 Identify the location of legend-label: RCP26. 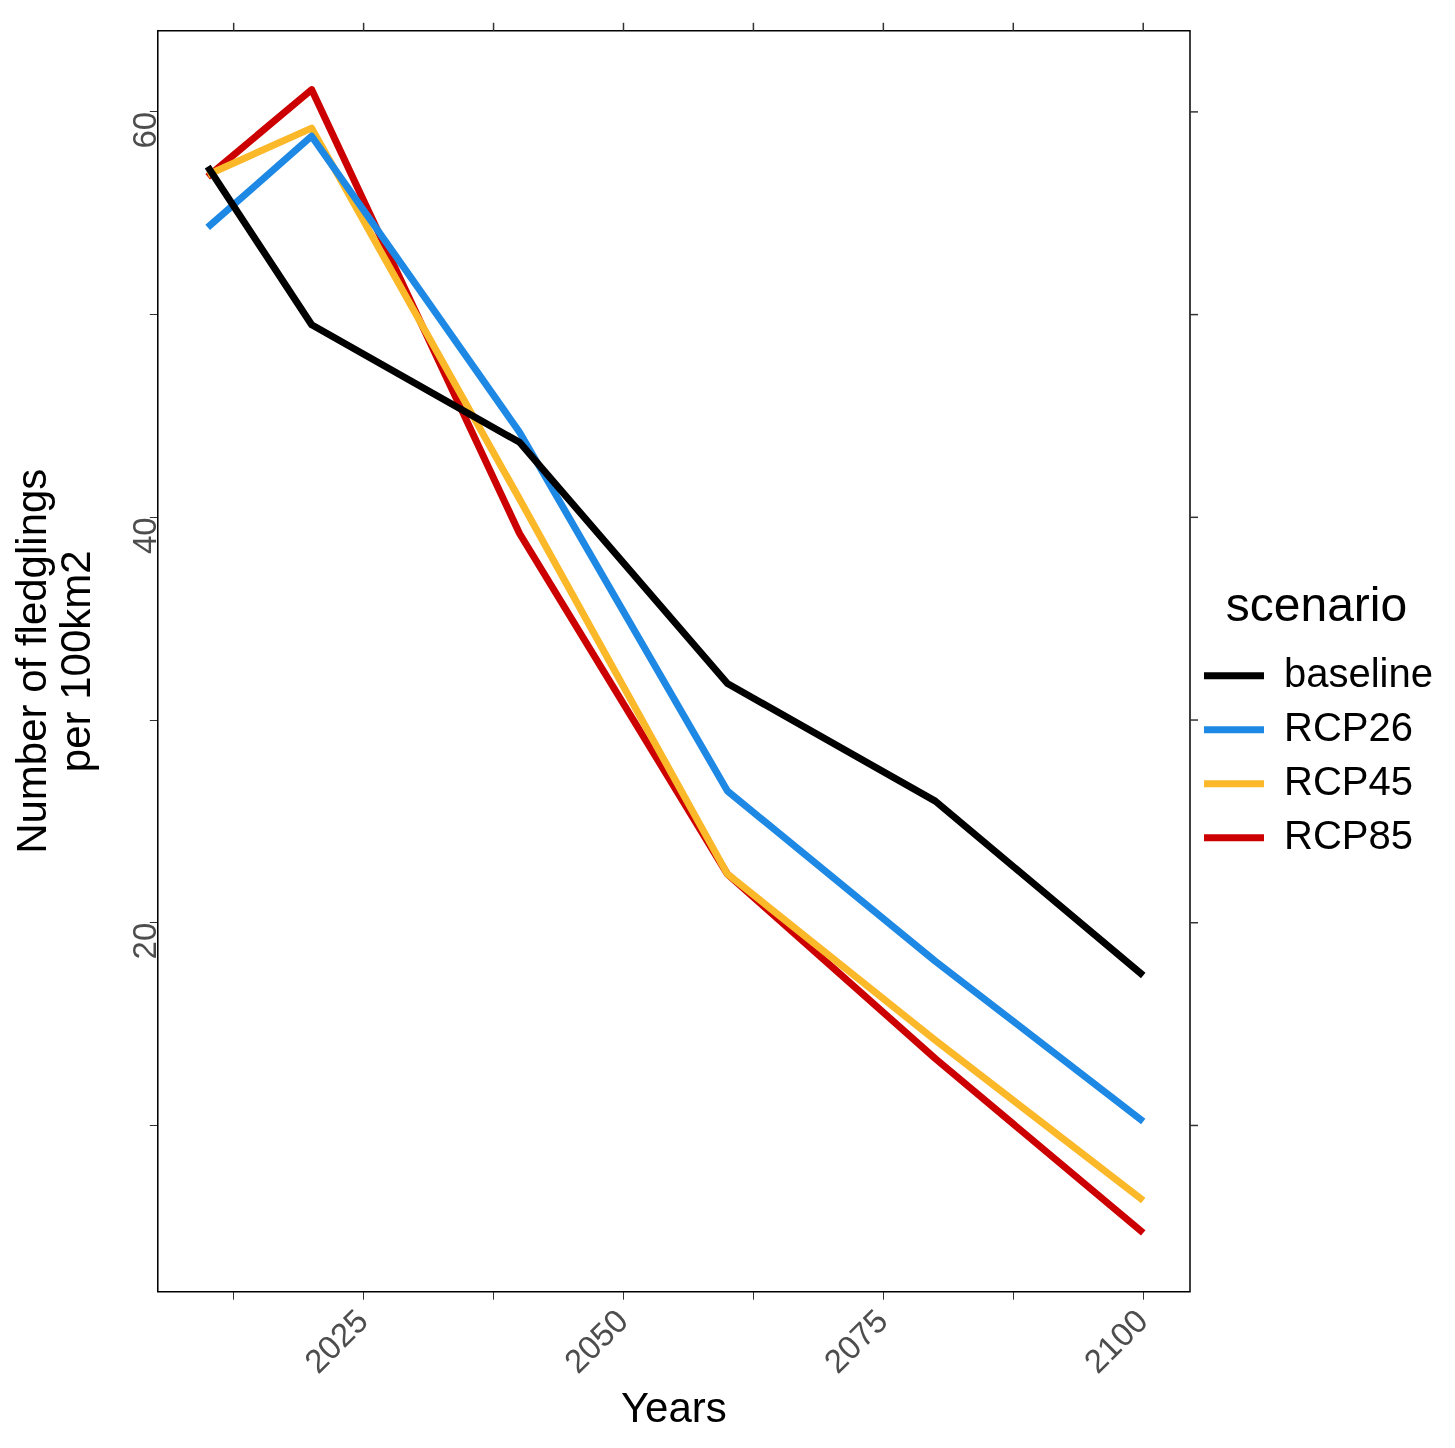
(1348, 726).